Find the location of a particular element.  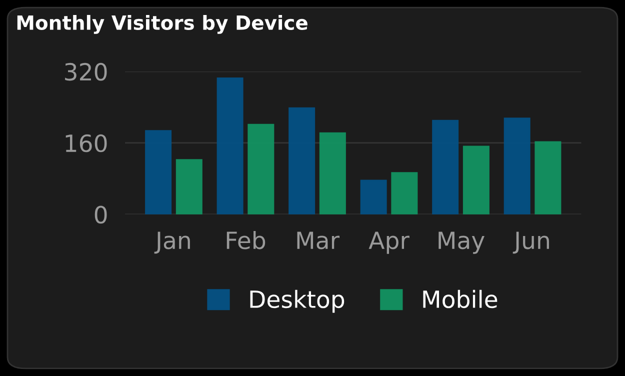

y-tick-label: 0 is located at coordinates (100, 215).